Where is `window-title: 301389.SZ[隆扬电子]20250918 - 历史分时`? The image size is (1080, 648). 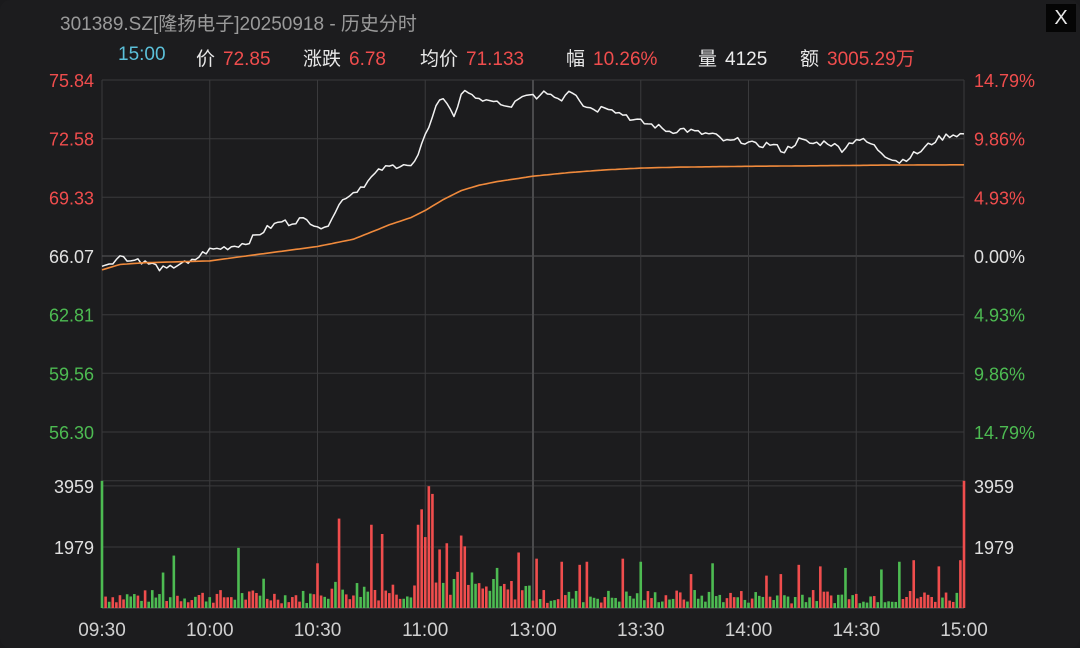 window-title: 301389.SZ[隆扬电子]20250918 - 历史分时 is located at coordinates (238, 24).